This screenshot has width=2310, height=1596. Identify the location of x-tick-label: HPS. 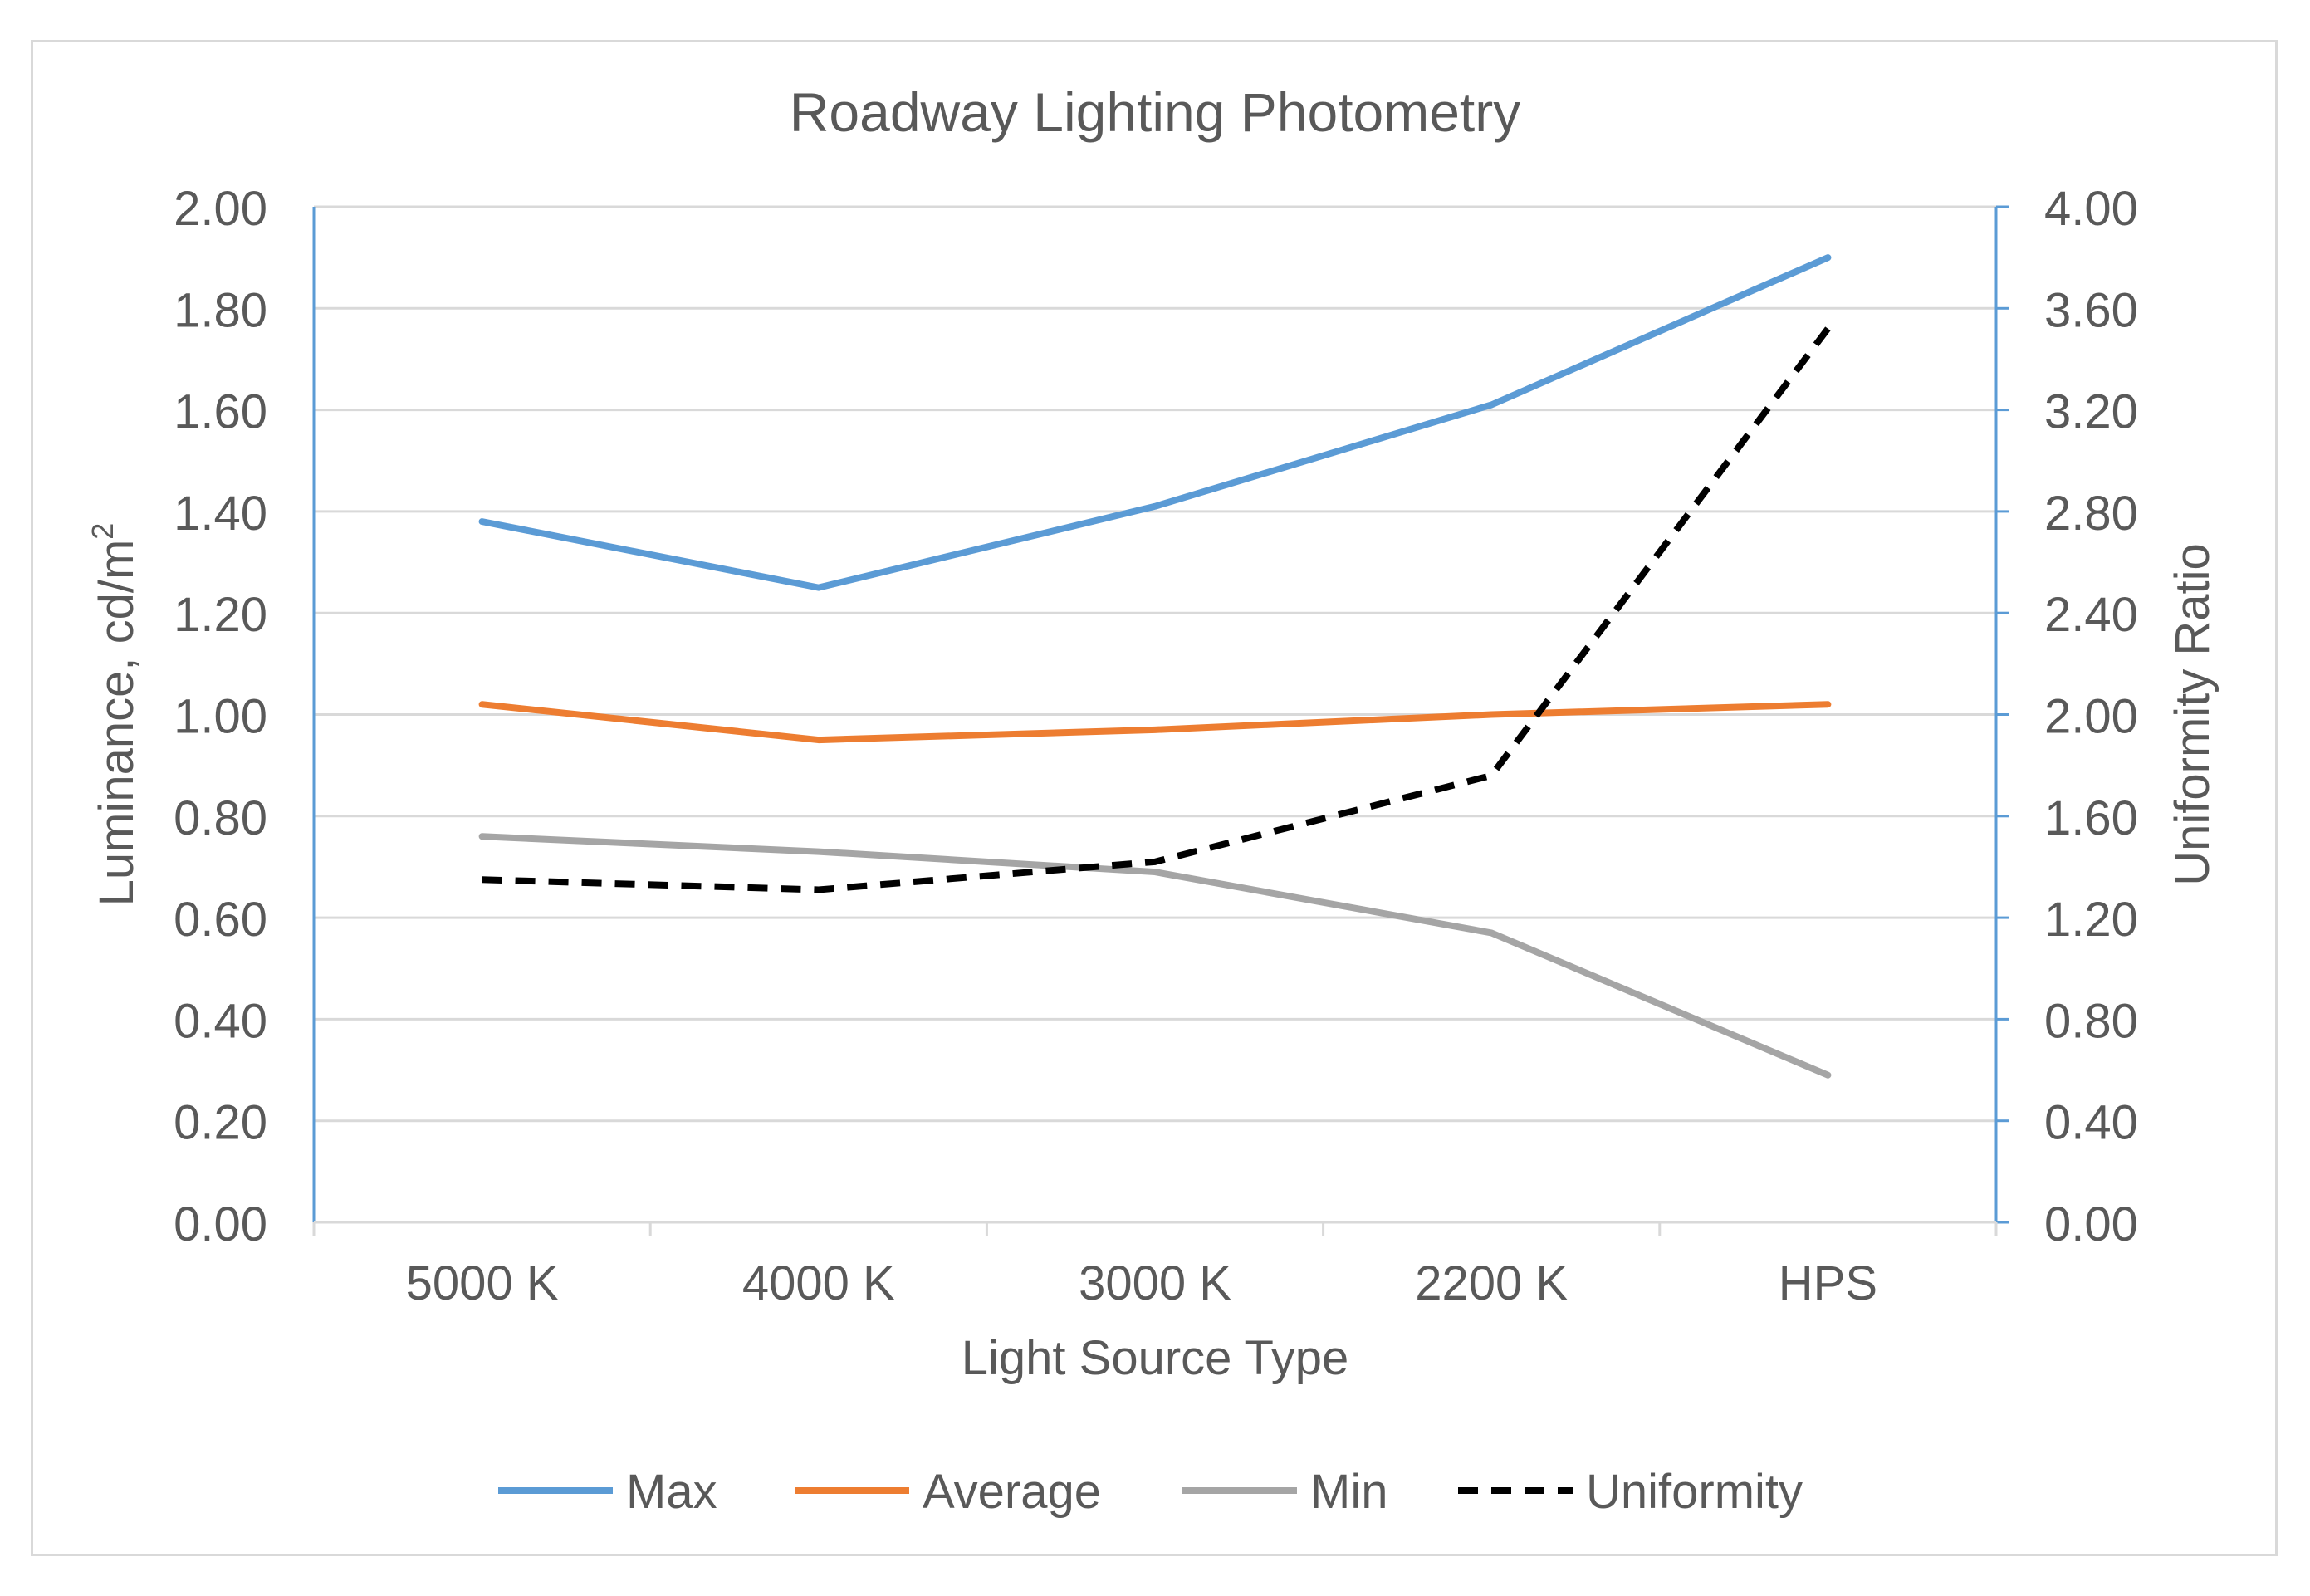
(1828, 1283).